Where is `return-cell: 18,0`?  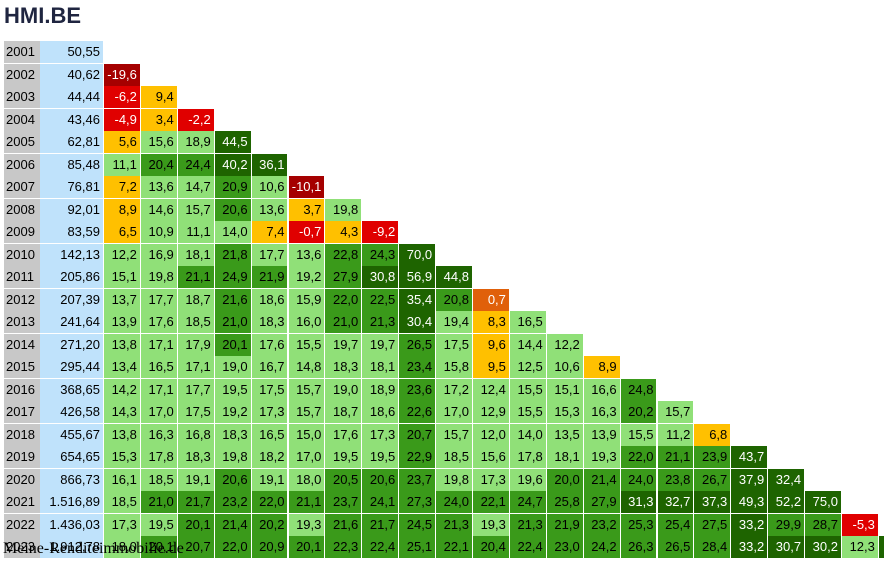
return-cell: 18,0 is located at coordinates (122, 547).